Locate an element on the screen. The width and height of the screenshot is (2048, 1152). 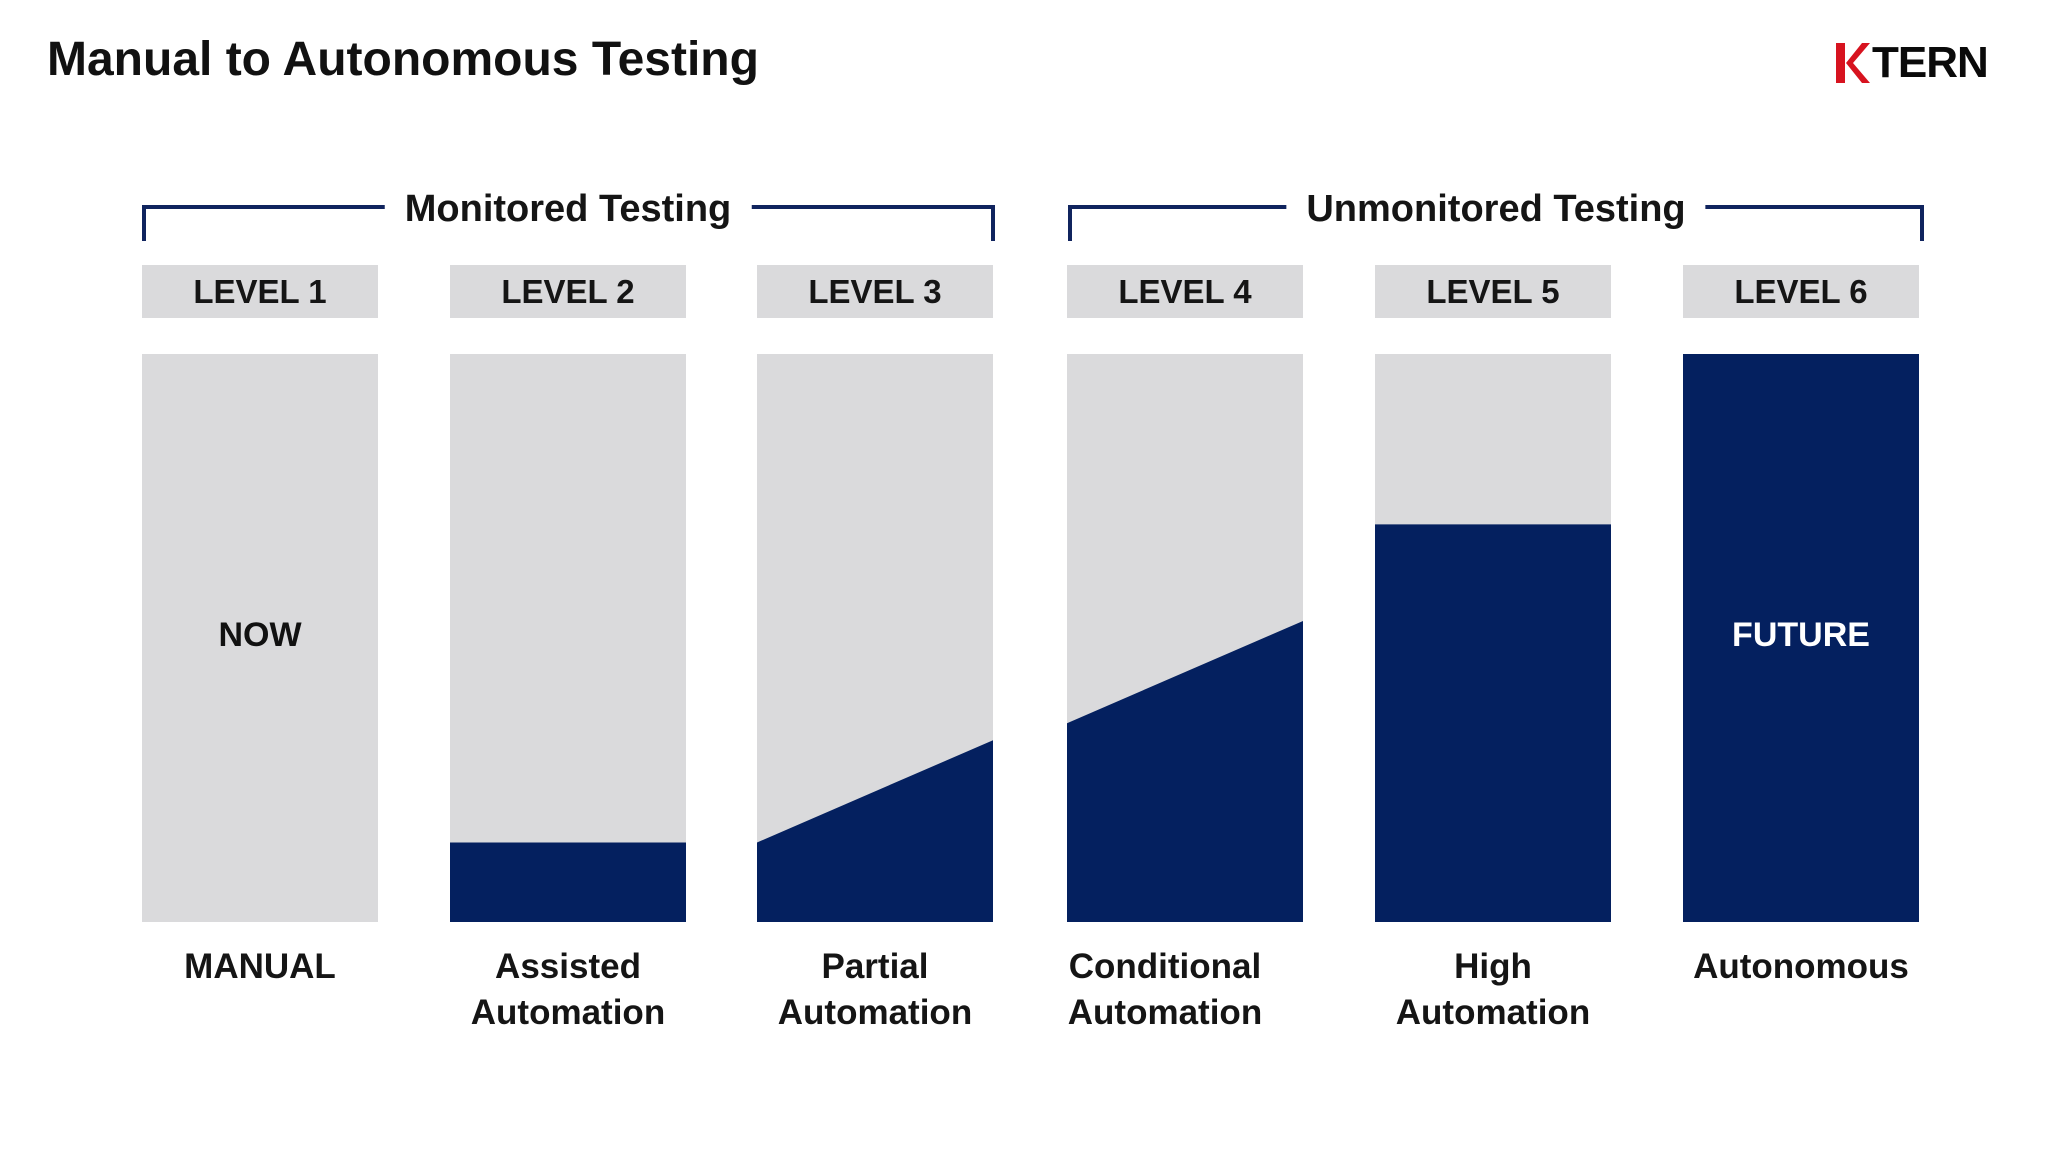
level-3-bar is located at coordinates (875, 638).